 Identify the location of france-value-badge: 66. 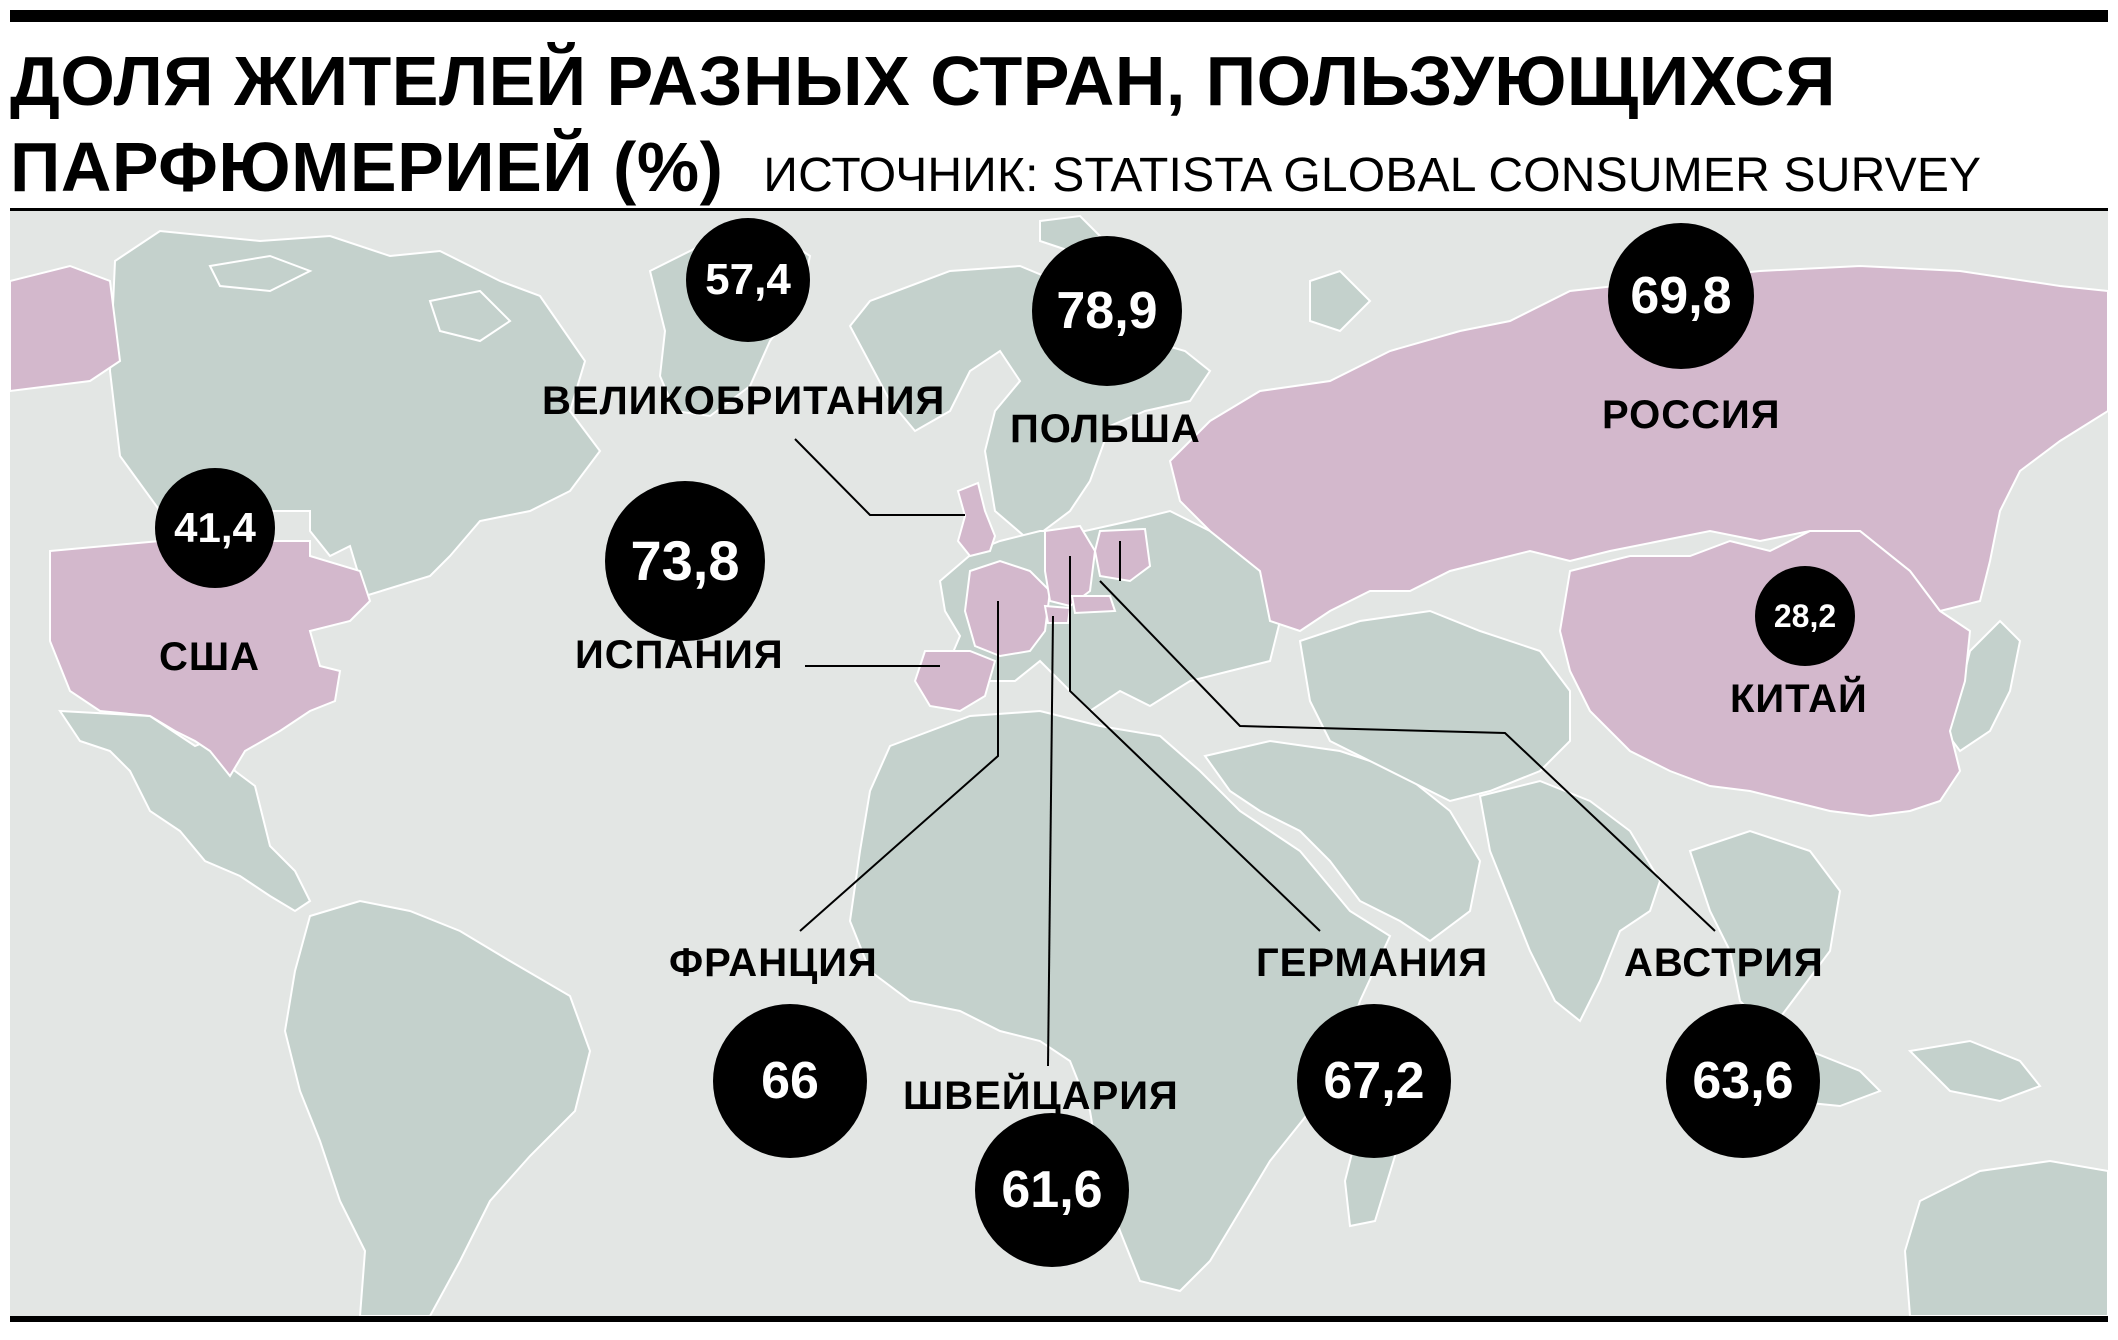
(790, 1081).